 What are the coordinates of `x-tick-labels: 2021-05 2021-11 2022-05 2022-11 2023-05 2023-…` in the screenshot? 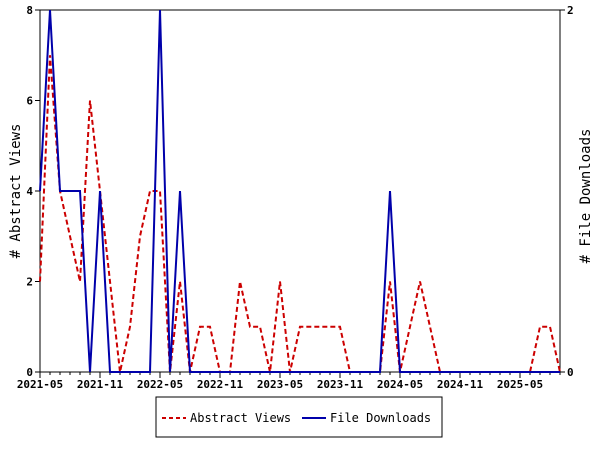 It's located at (280, 384).